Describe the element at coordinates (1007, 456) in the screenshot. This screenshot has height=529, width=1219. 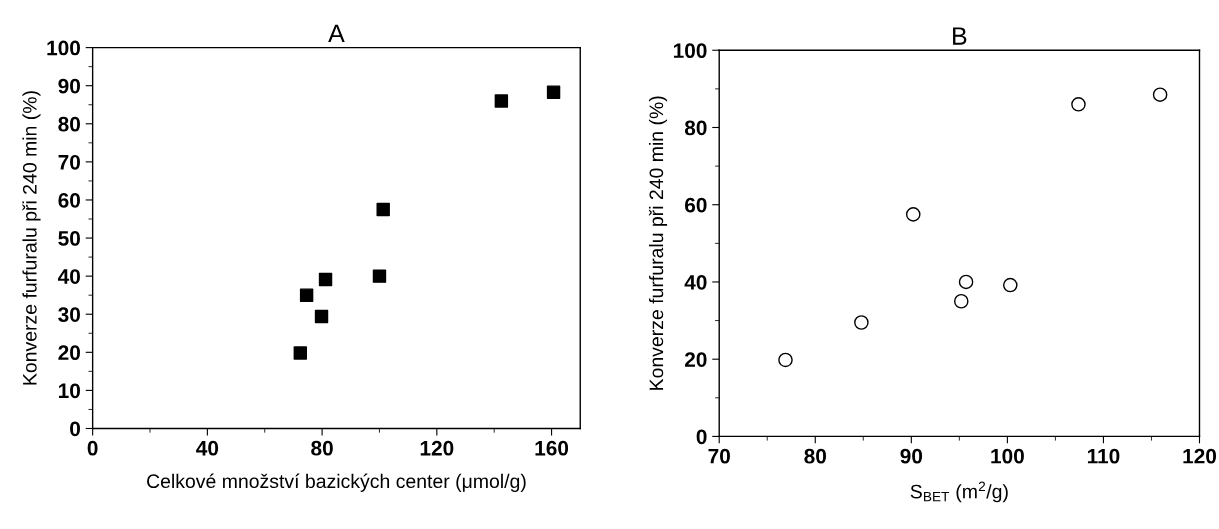
I see `x-tick-label: 100` at that location.